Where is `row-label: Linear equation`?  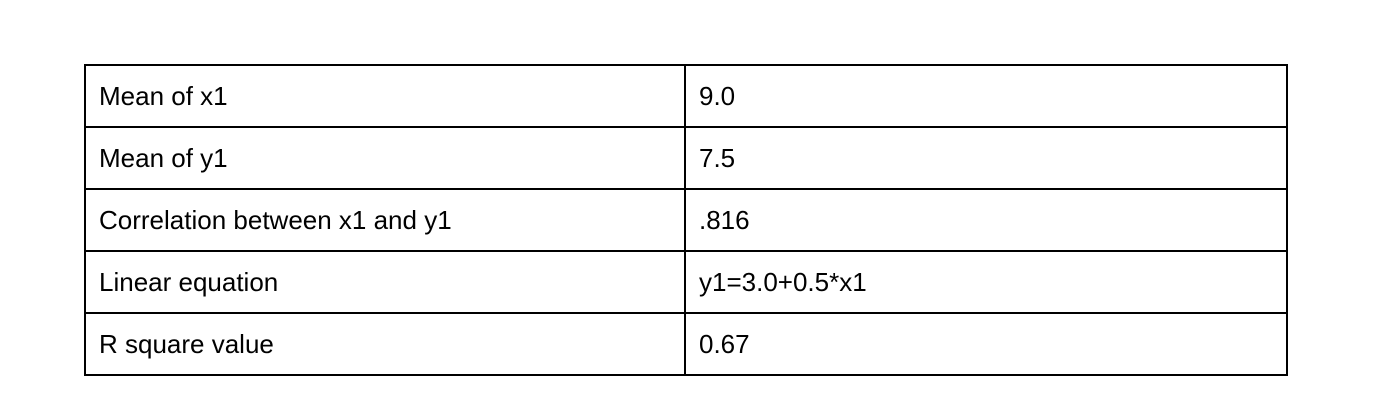 row-label: Linear equation is located at coordinates (385, 282).